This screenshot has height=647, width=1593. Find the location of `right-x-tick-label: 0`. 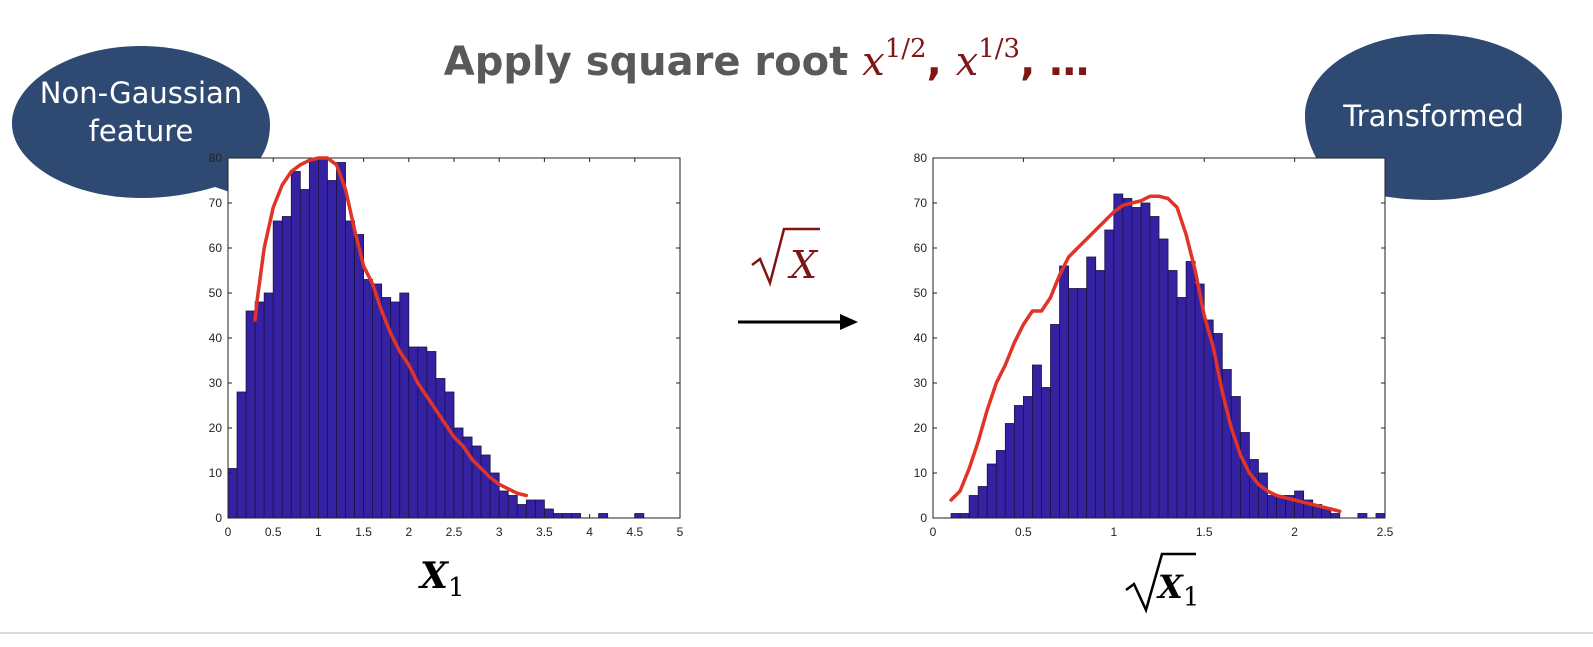

right-x-tick-label: 0 is located at coordinates (933, 532).